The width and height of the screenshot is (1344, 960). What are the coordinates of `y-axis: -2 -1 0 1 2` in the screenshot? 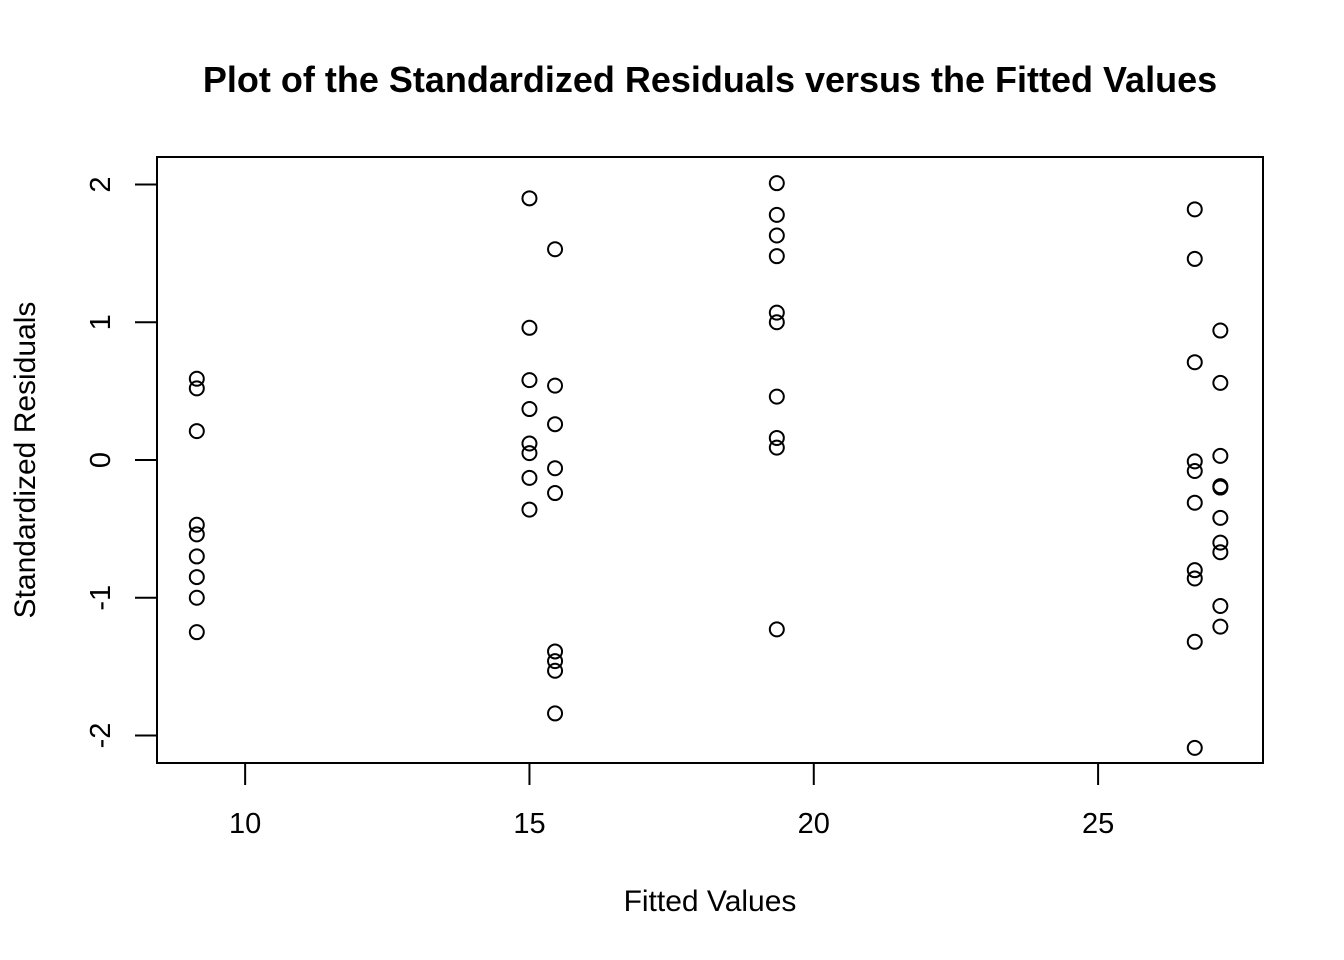 It's located at (121, 462).